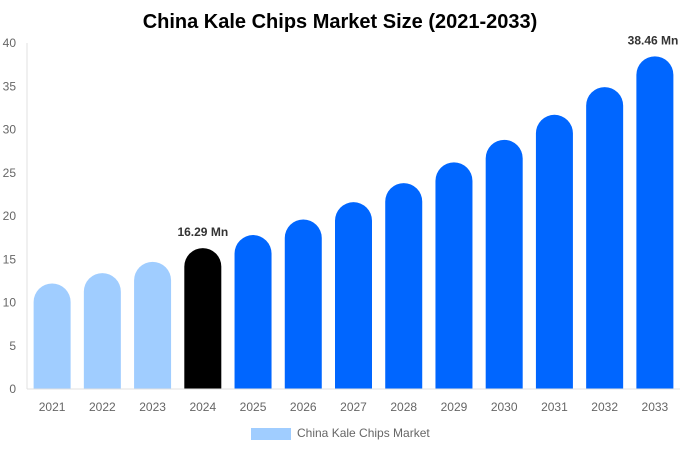 This screenshot has width=680, height=450. I want to click on chart-title: China Kale Chips Market Size (2021-2033), so click(340, 22).